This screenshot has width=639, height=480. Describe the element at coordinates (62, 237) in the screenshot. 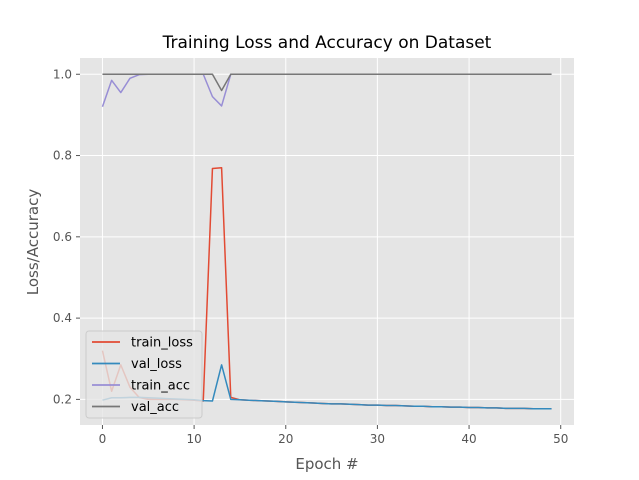

I see `y-tick-label: 0.6` at that location.